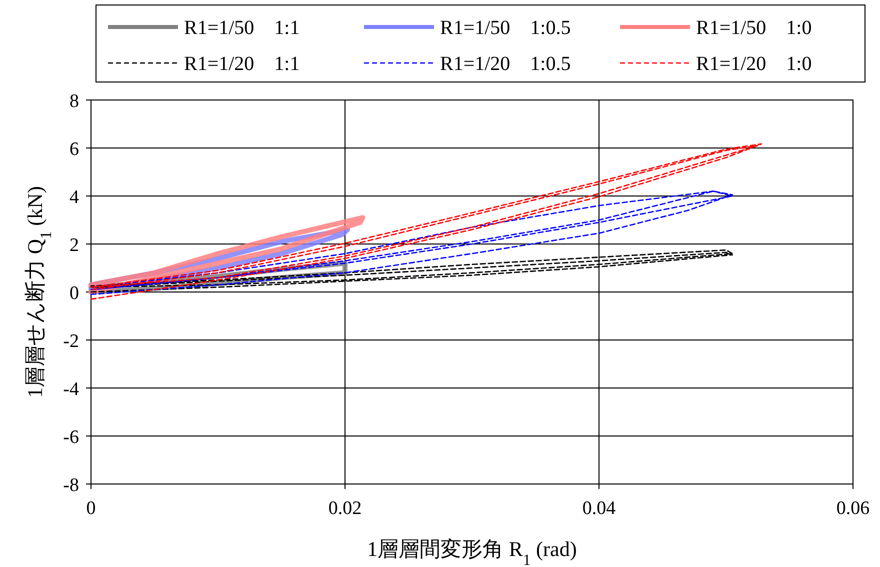 This screenshot has height=567, width=880. Describe the element at coordinates (71, 485) in the screenshot. I see `y-tick-label: -8` at that location.